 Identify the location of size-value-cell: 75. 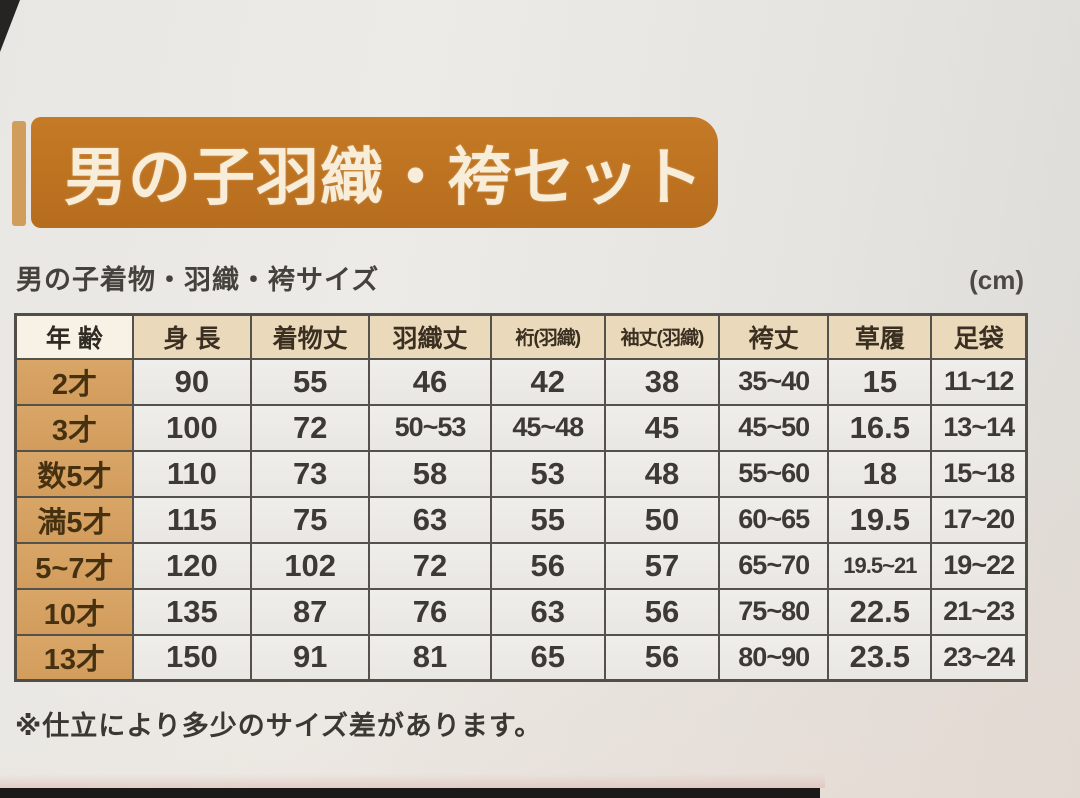
(310, 519).